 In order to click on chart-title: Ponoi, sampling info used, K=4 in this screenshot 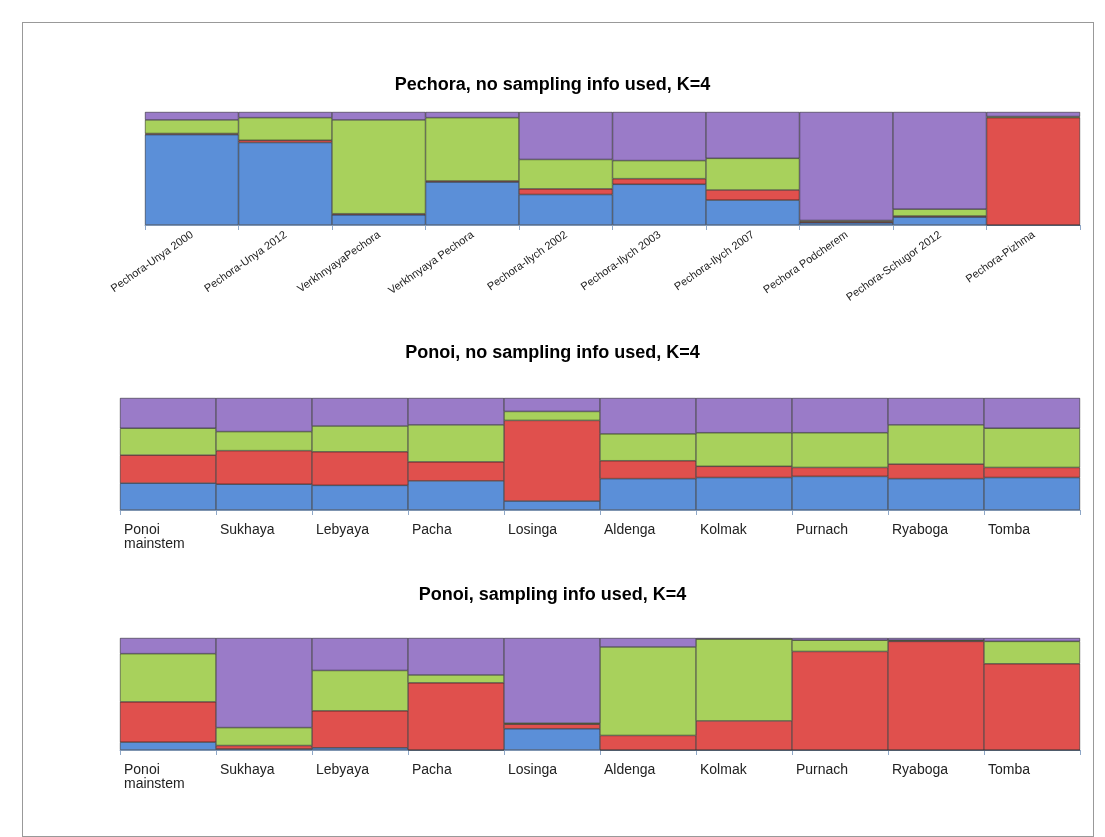, I will do `click(552, 594)`.